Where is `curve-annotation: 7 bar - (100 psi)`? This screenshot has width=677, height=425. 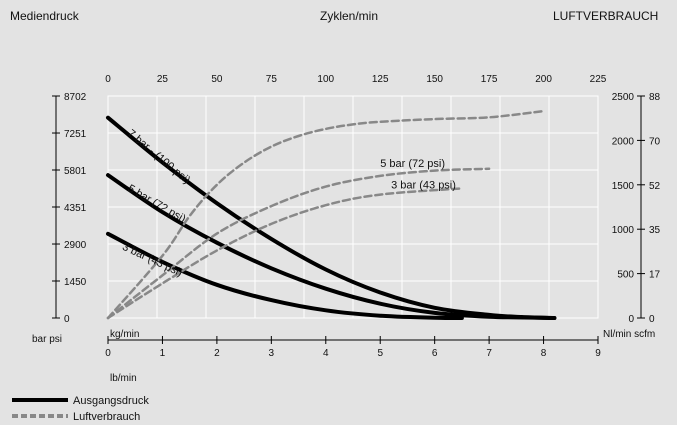
curve-annotation: 7 bar - (100 psi) is located at coordinates (158, 156).